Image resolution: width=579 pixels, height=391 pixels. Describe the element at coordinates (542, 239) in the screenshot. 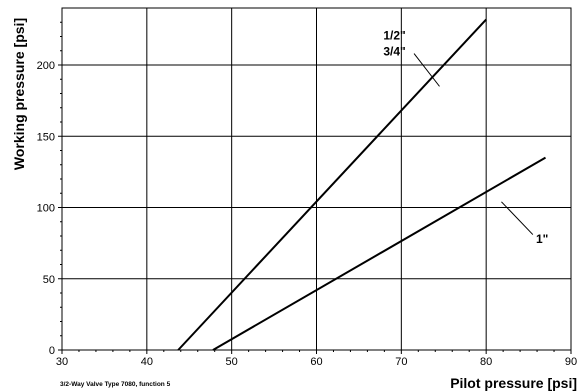

I see `series-label: 1"` at that location.